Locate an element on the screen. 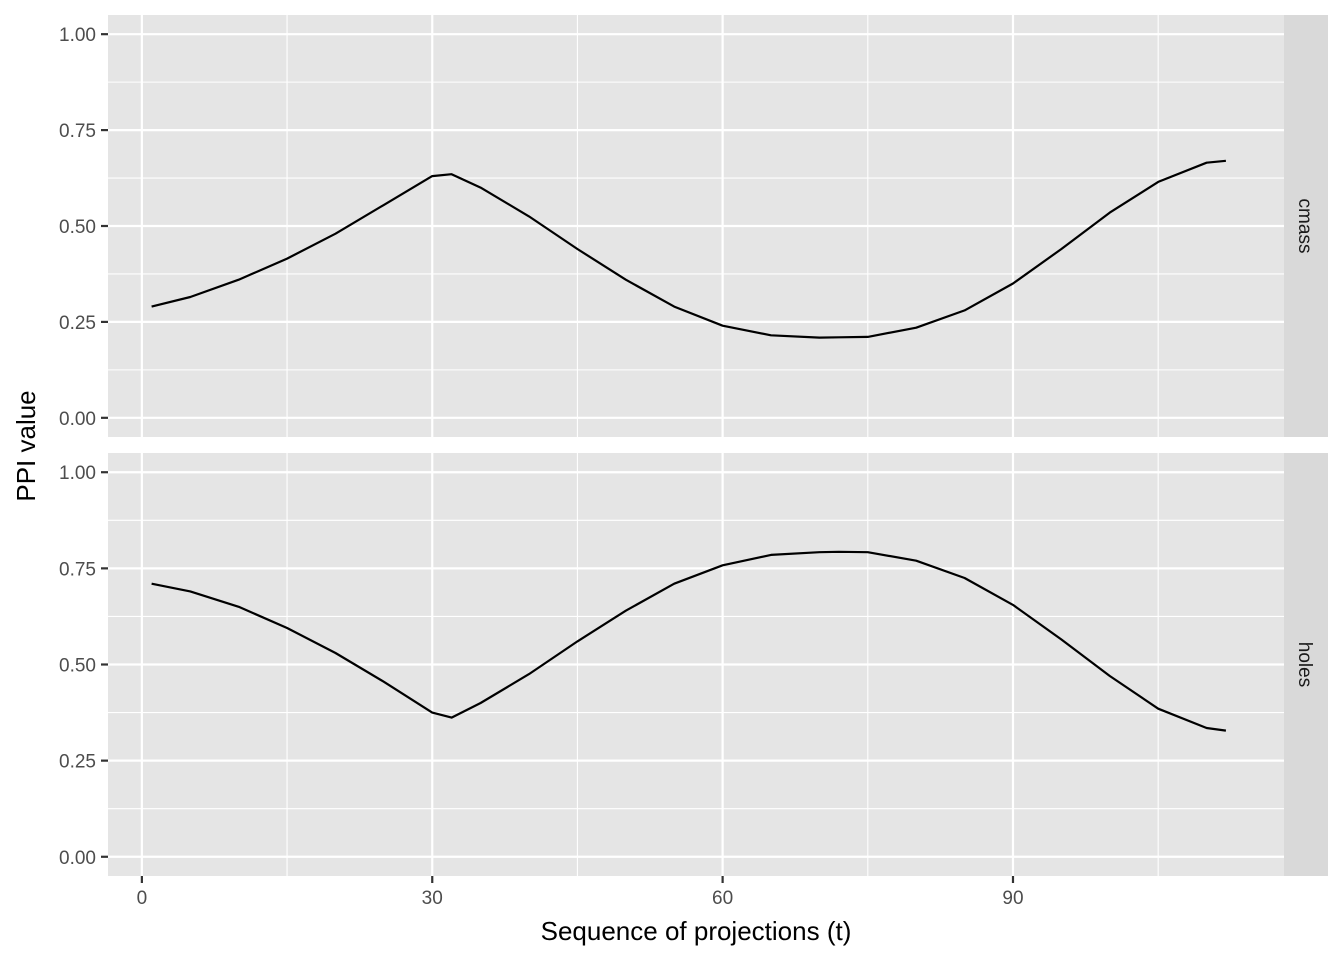  facet-strip-label: cmass is located at coordinates (1304, 226).